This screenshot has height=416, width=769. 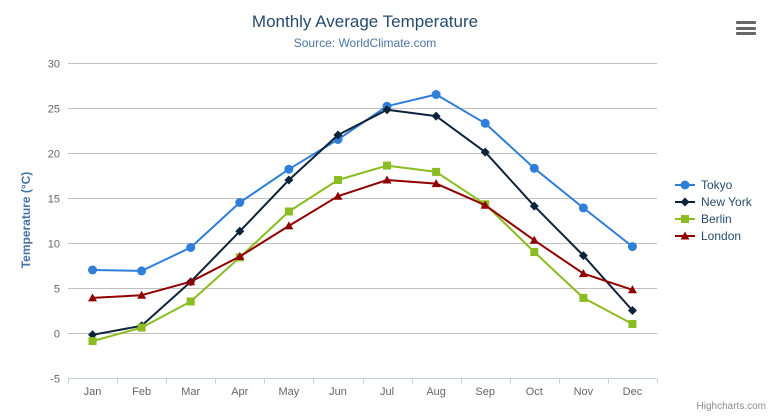 I want to click on x-tick-label: Sep, so click(x=485, y=392).